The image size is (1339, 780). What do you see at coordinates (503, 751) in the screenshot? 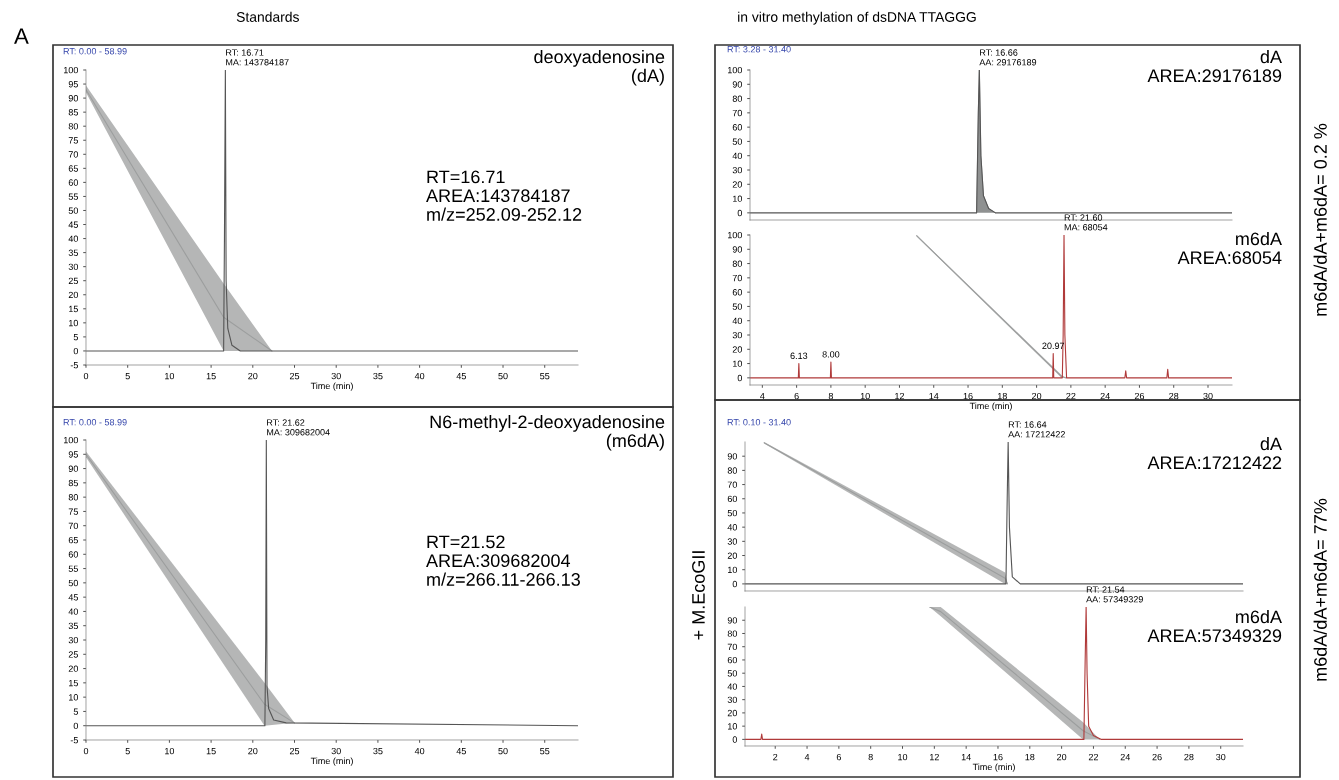
I see `x-tick-label: 50` at bounding box center [503, 751].